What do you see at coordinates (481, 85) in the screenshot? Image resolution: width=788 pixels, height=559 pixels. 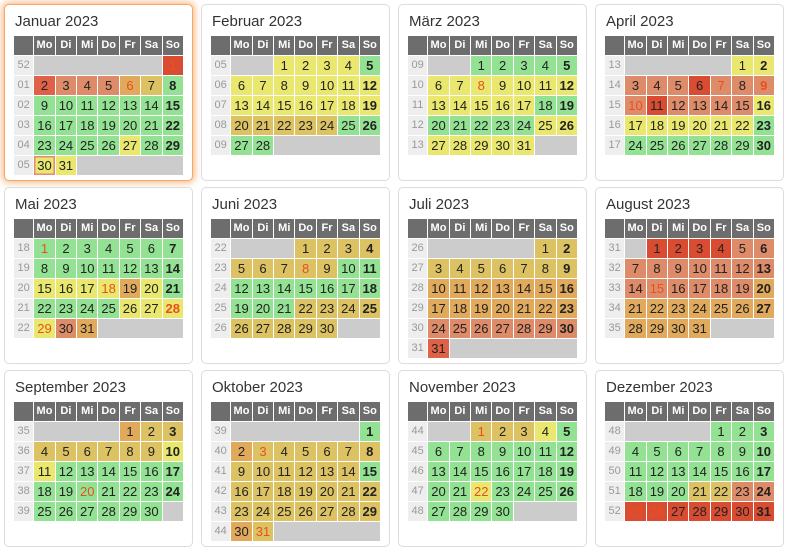 I see `day-cell-maerz-8: 8` at bounding box center [481, 85].